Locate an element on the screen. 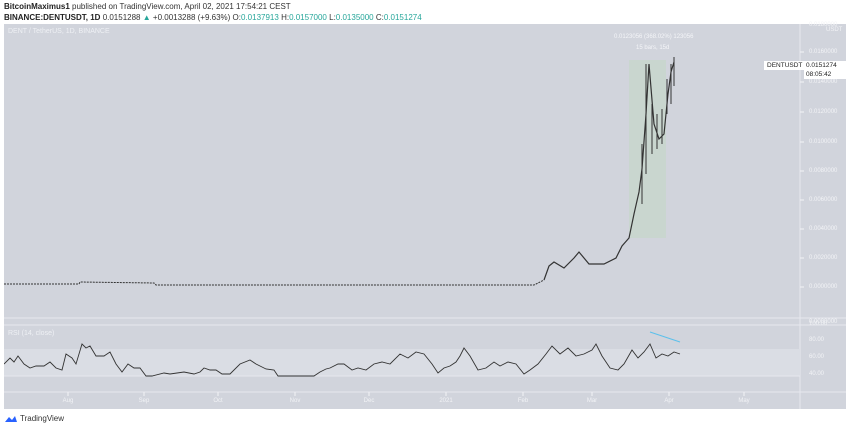 This screenshot has width=850, height=428. high-value: 0.0157000 is located at coordinates (308, 17).